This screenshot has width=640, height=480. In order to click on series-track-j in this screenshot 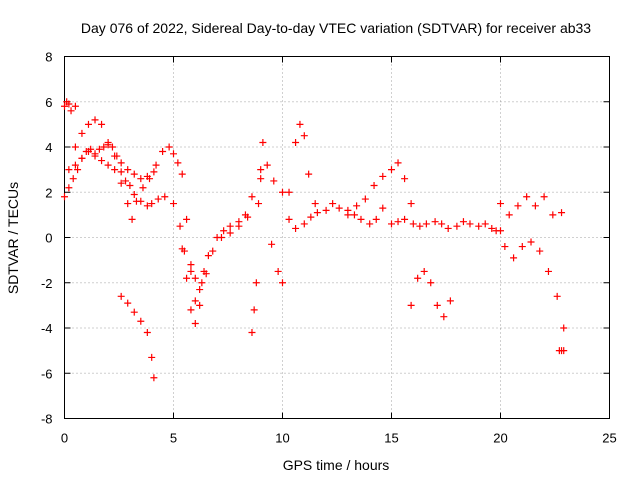, I will do `click(379, 189)`.